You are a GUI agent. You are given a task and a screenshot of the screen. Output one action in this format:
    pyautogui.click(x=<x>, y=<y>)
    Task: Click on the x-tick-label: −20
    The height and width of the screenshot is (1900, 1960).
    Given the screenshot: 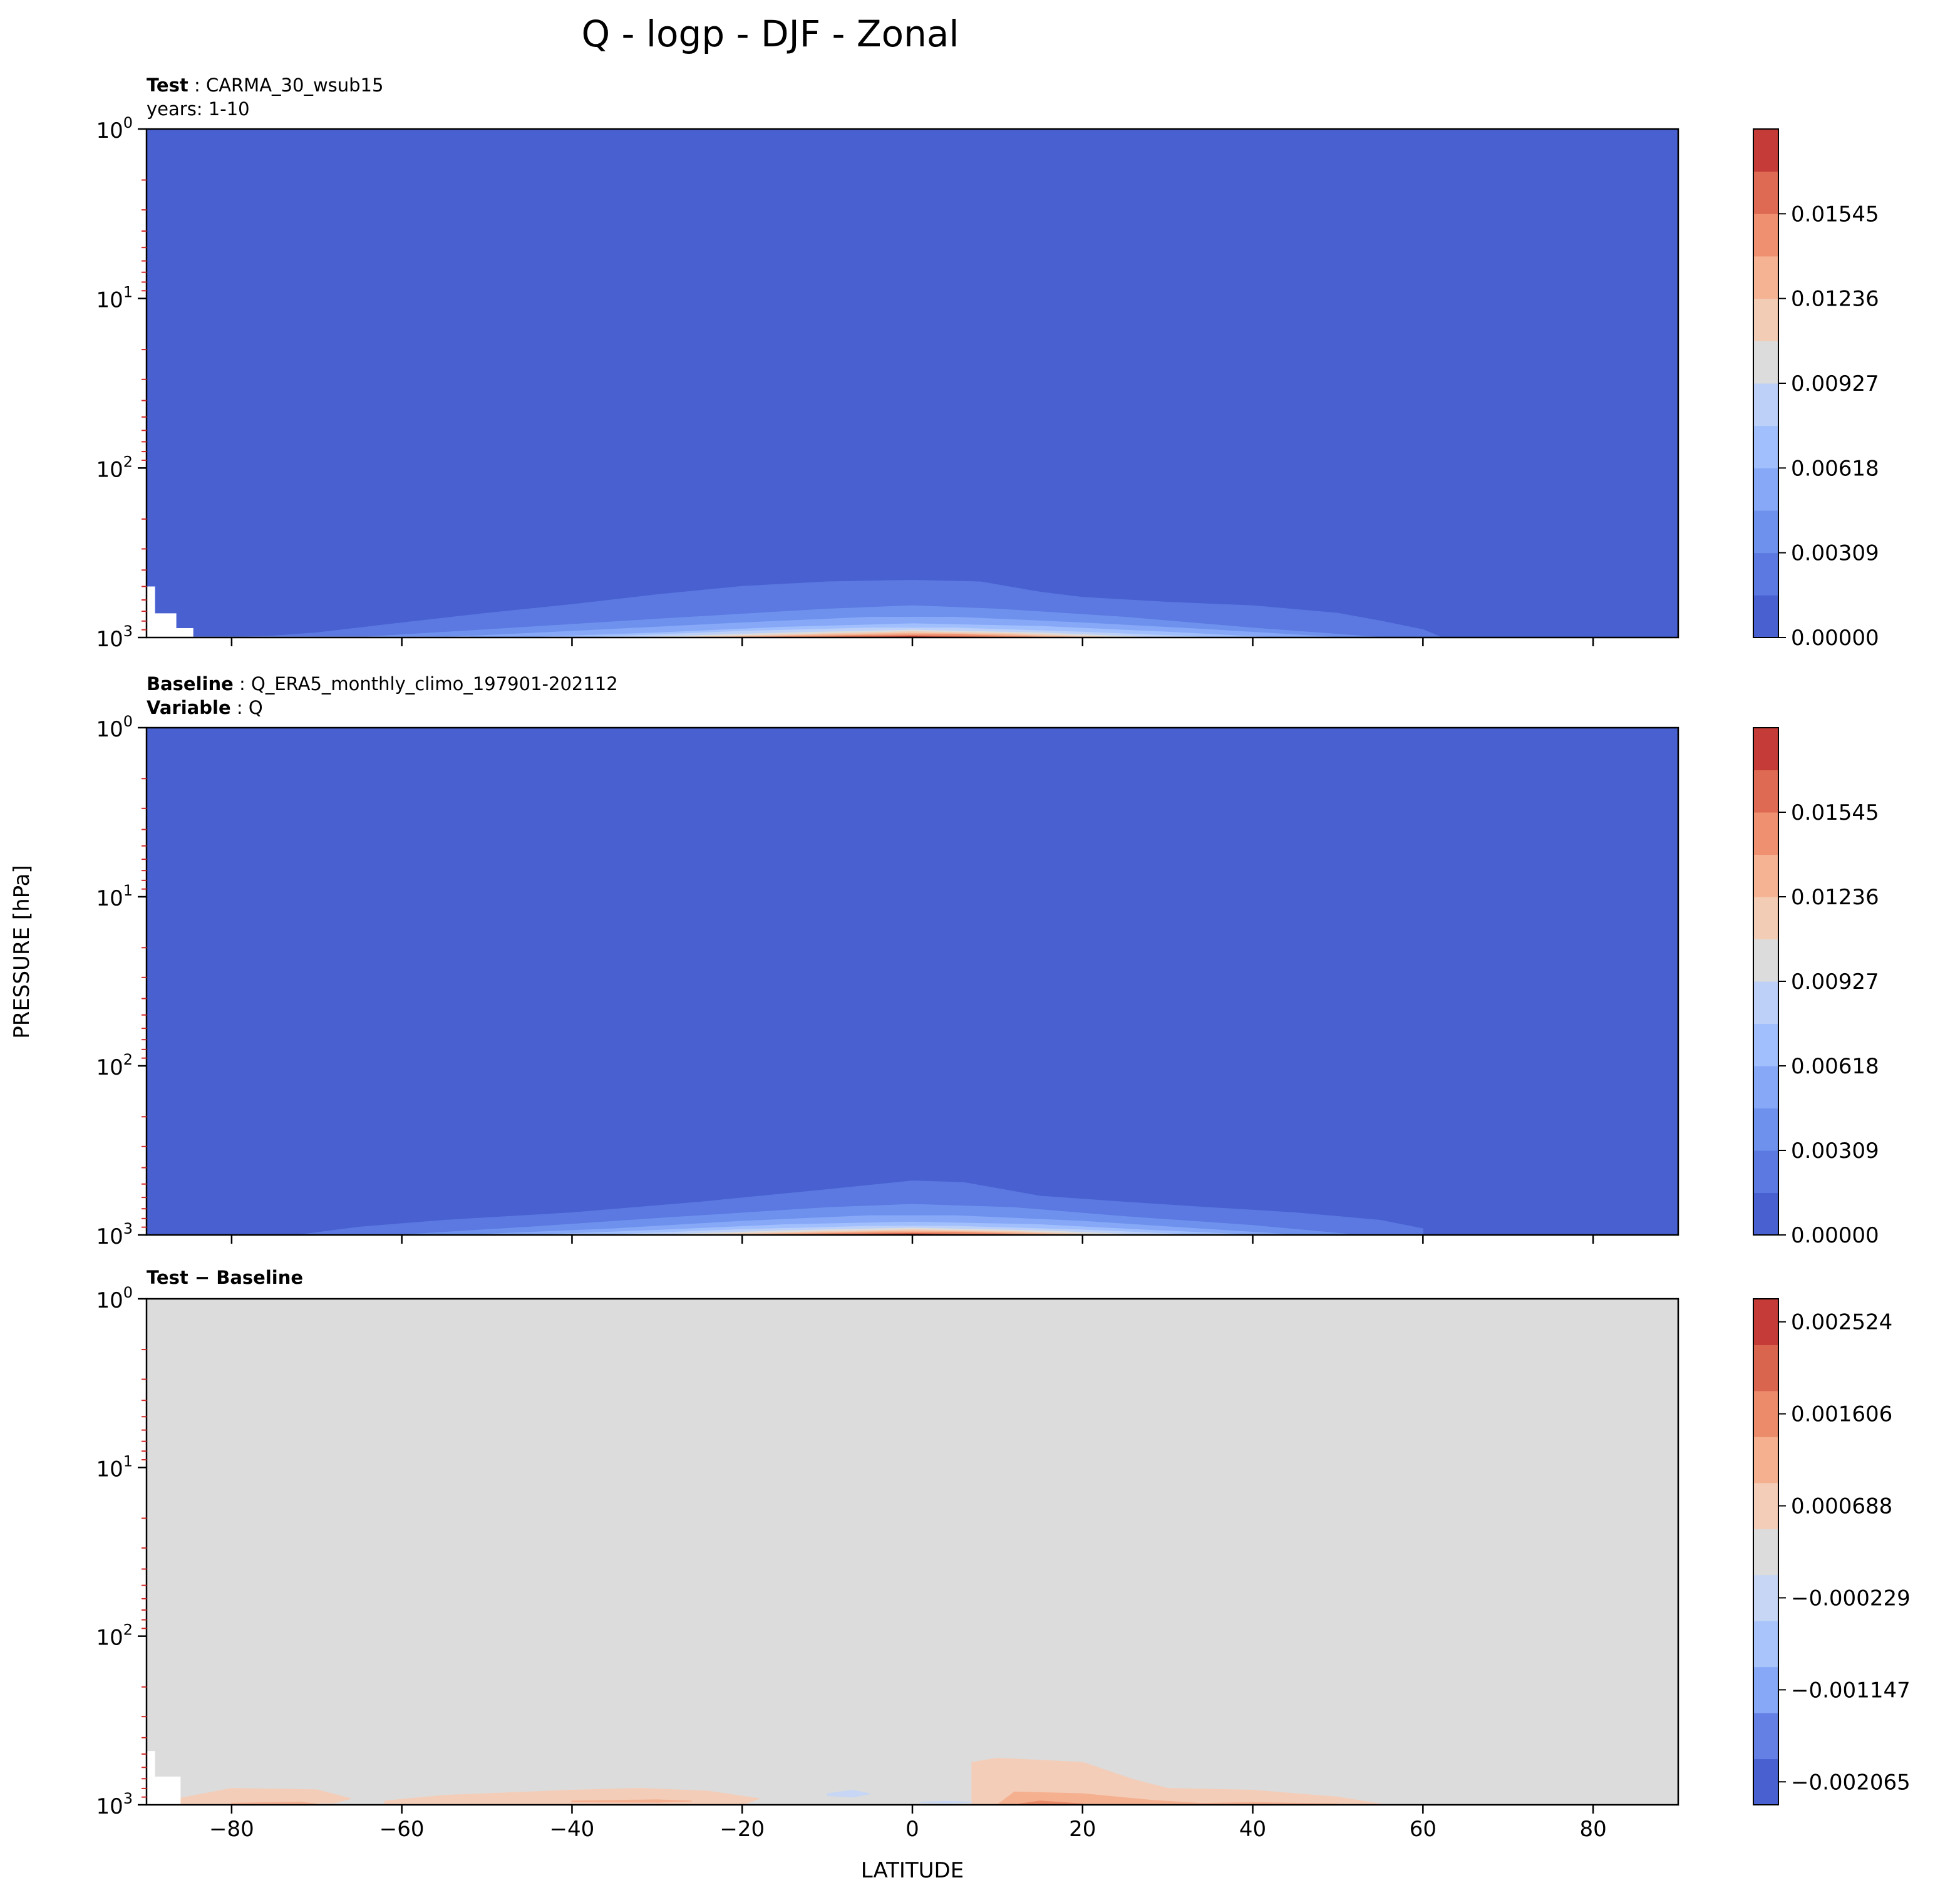 What is the action you would take?
    pyautogui.click(x=742, y=1829)
    